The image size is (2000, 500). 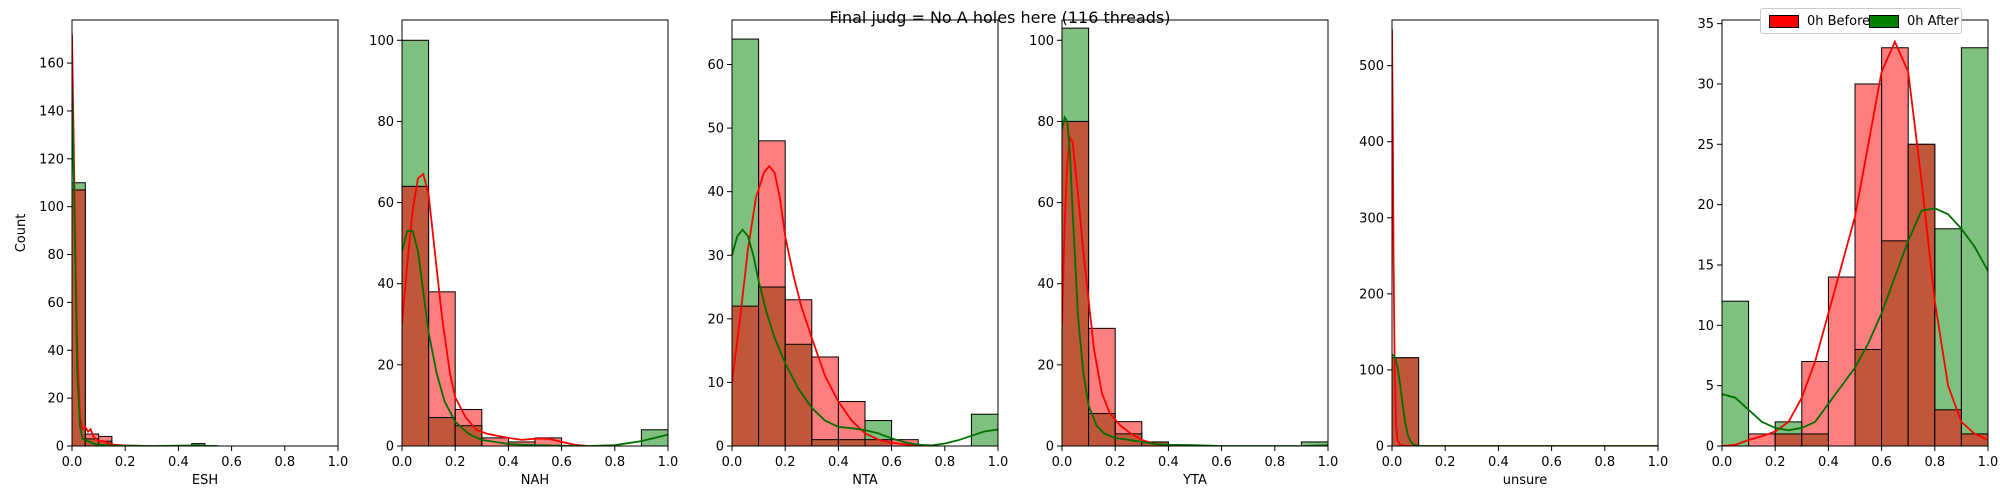 What do you see at coordinates (51, 159) in the screenshot?
I see `y-tick-label: 120` at bounding box center [51, 159].